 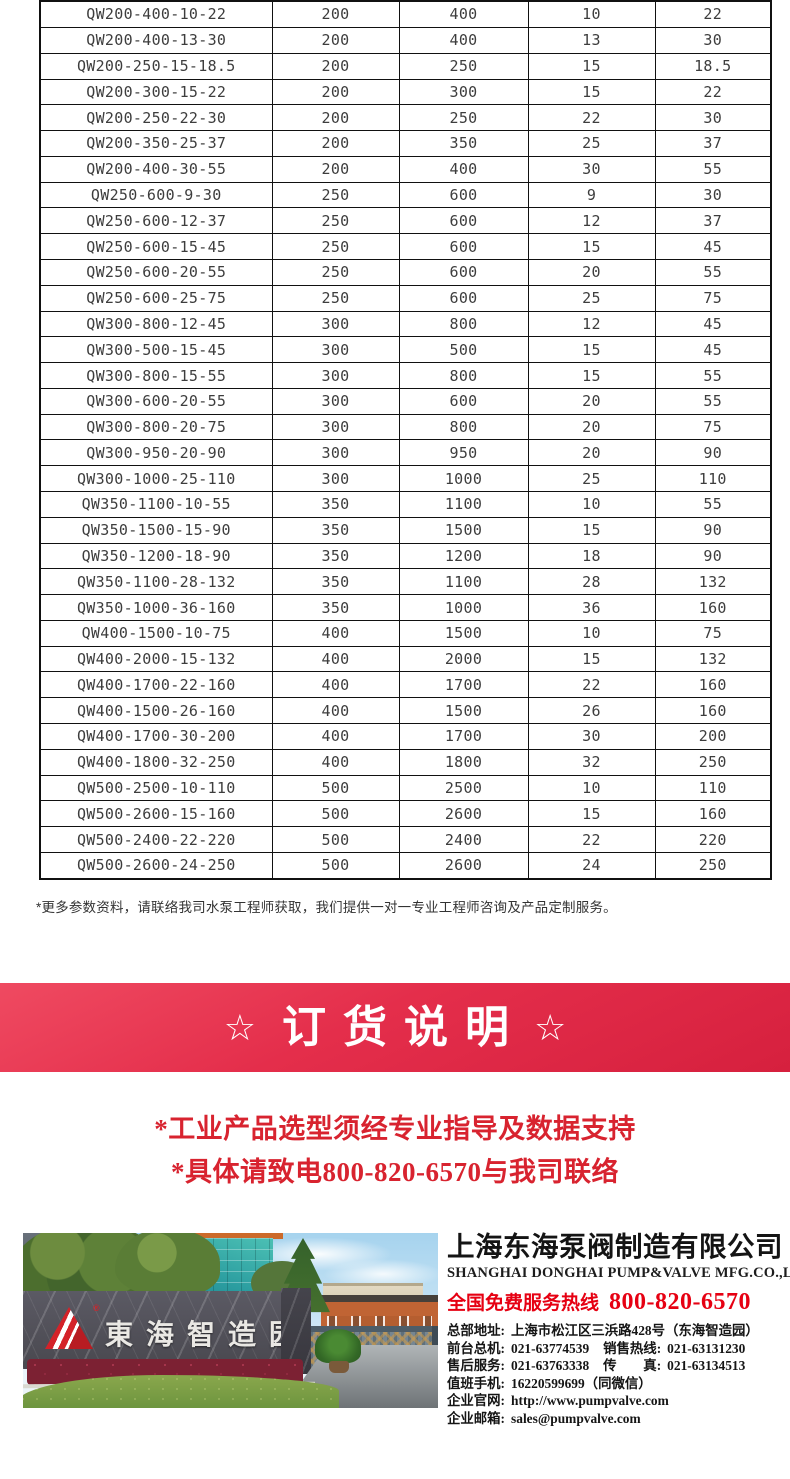 I want to click on table-cell: QW250-600-12-37, so click(x=156, y=221).